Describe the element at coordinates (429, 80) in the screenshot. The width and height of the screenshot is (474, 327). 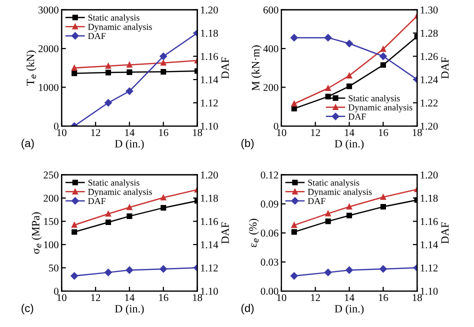
I see `y2-tick-label: 1.24` at that location.